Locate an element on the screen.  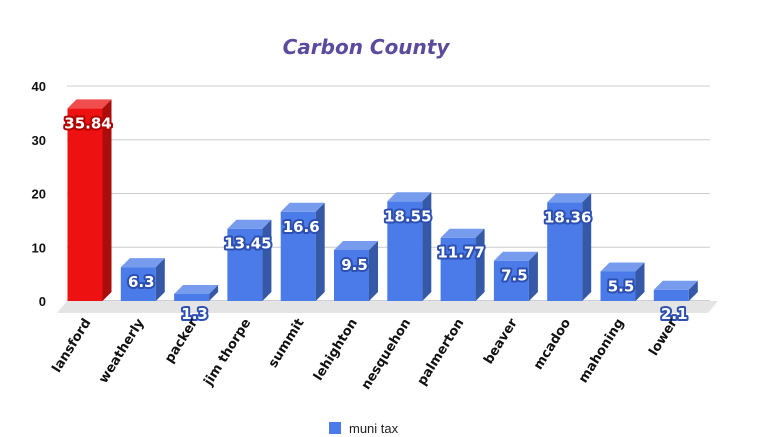
category-label: mahoning is located at coordinates (601, 351).